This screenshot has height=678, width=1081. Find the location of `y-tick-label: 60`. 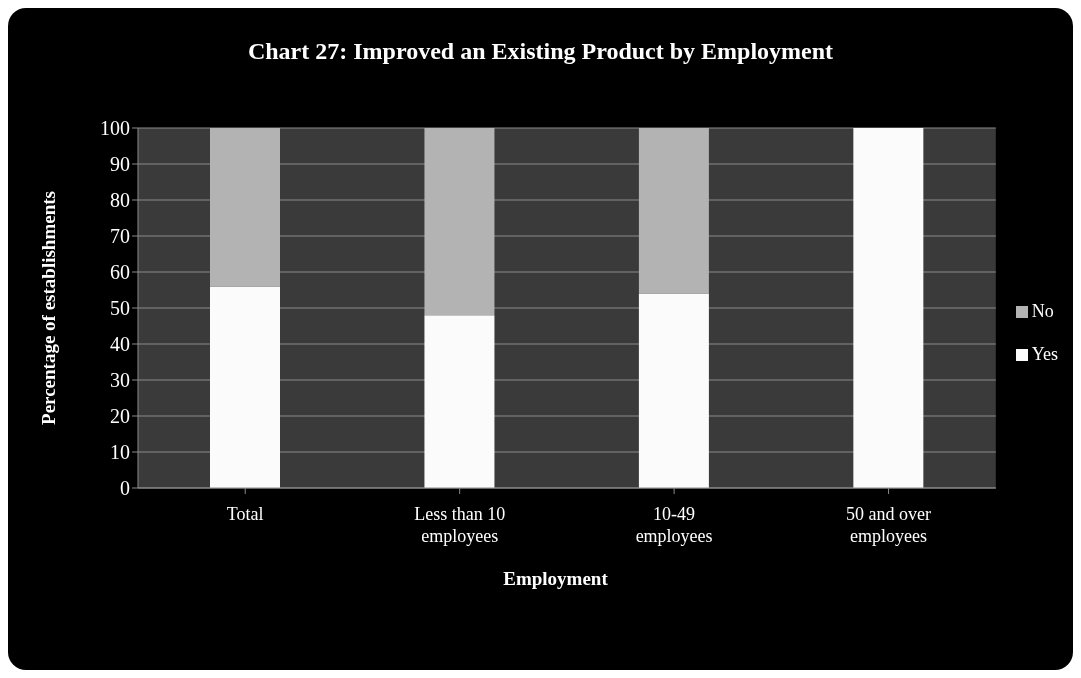

y-tick-label: 60 is located at coordinates (120, 272).